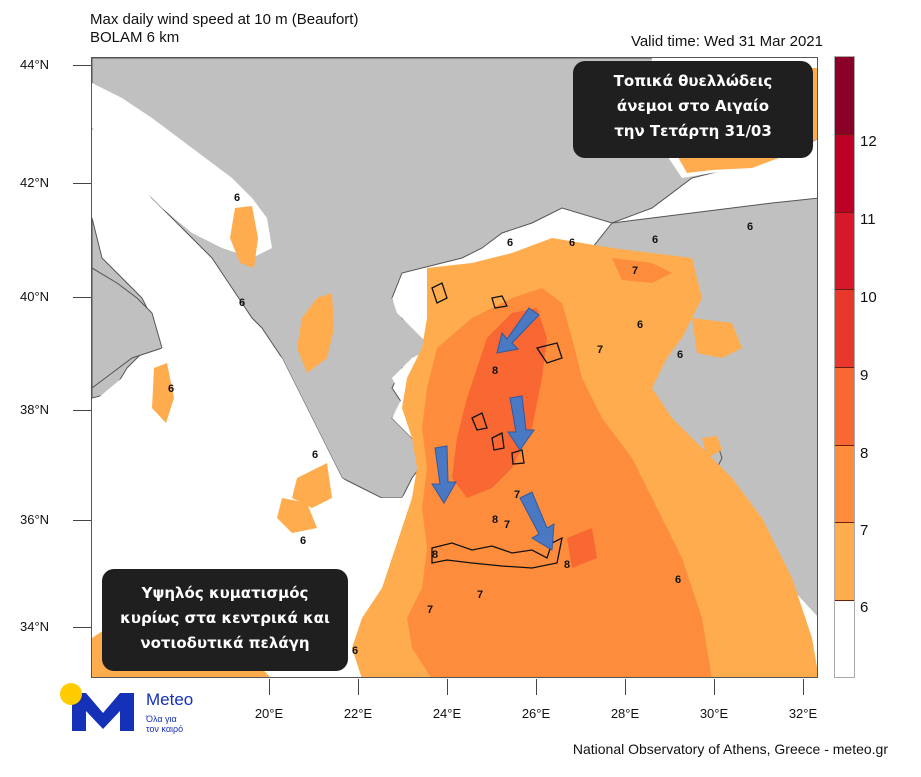 The width and height of the screenshot is (921, 777). I want to click on x-tick-label: 24°E, so click(447, 713).